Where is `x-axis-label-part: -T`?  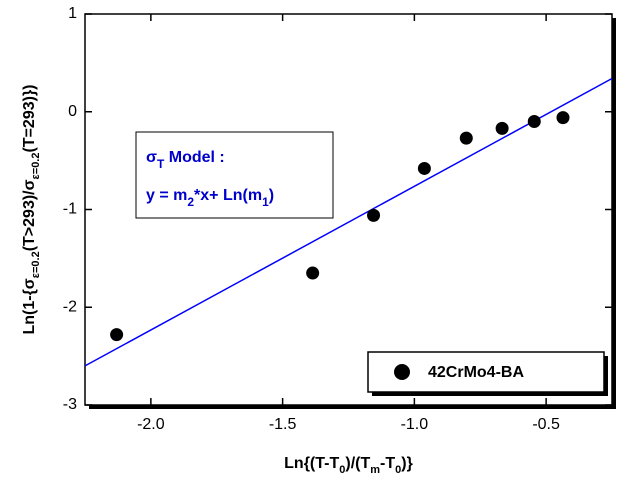
x-axis-label-part: -T is located at coordinates (387, 463).